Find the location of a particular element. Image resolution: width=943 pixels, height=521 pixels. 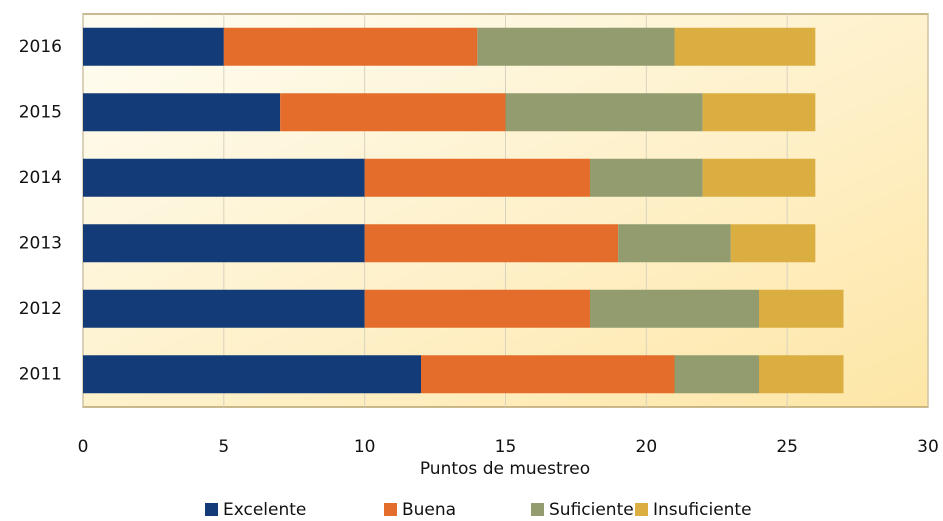

x-tick-label: 15 is located at coordinates (506, 447).